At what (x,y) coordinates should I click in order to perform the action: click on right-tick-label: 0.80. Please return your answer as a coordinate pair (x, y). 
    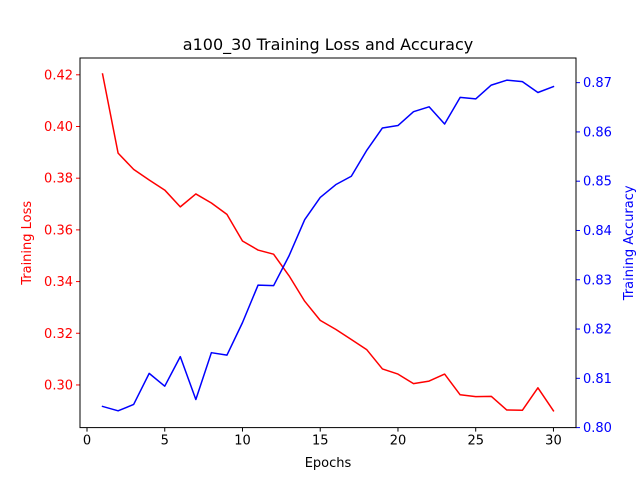
    Looking at the image, I should click on (597, 428).